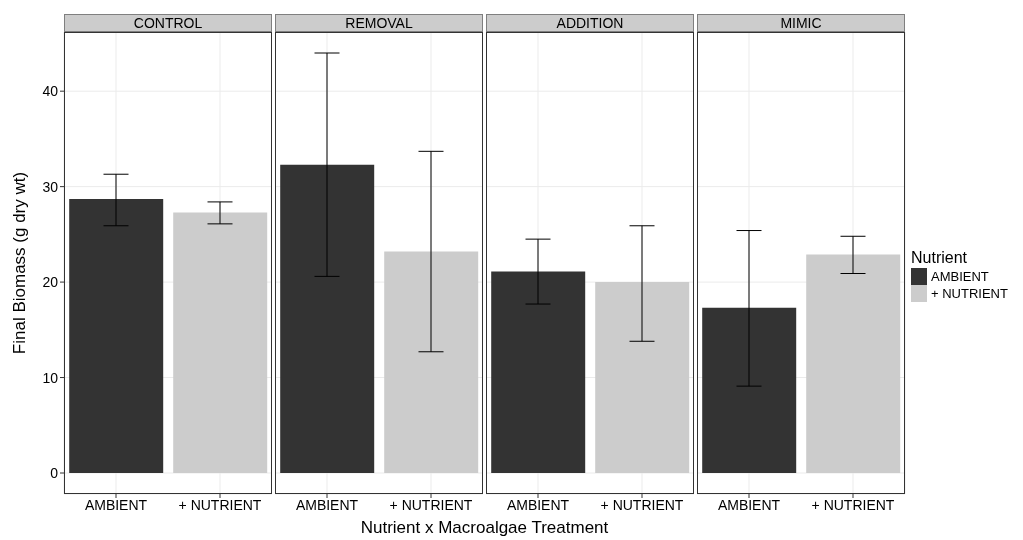 The image size is (1023, 540). Describe the element at coordinates (50, 282) in the screenshot. I see `y-tick-label: 20` at that location.